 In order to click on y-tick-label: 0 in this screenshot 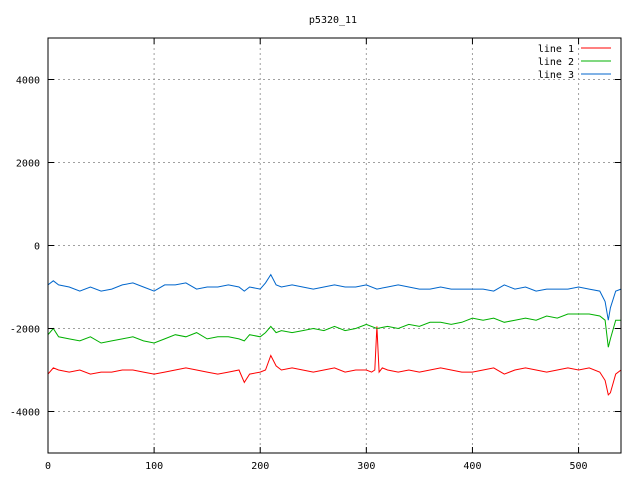, I will do `click(37, 247)`.